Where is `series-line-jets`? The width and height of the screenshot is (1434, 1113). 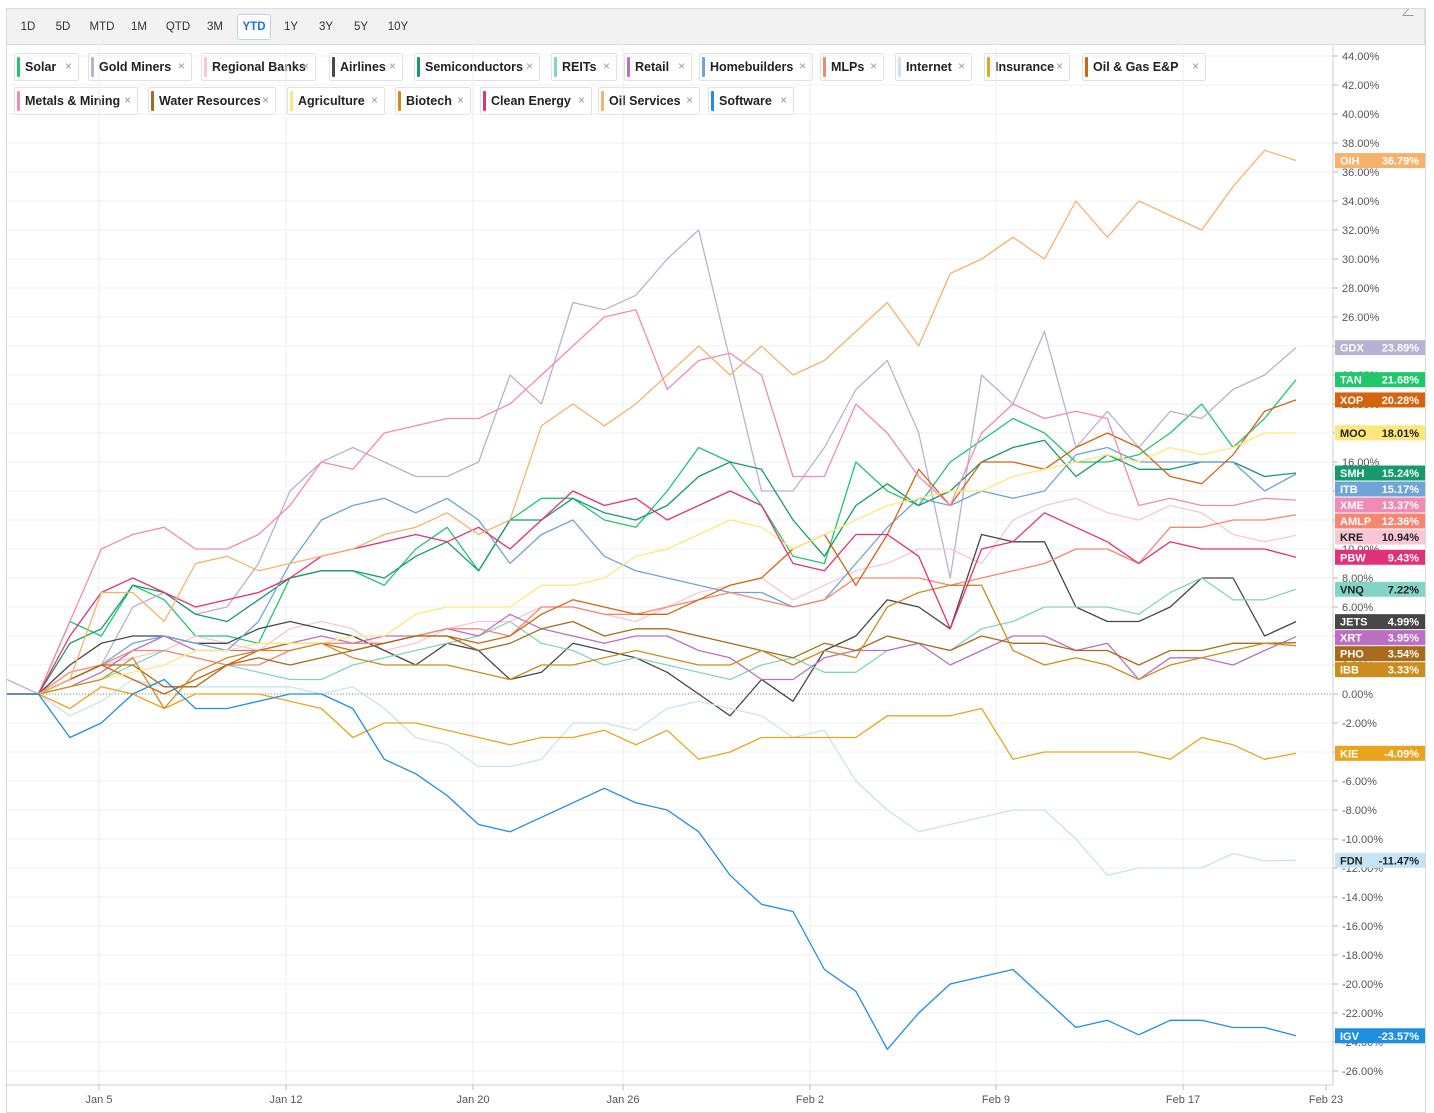
series-line-jets is located at coordinates (652, 625).